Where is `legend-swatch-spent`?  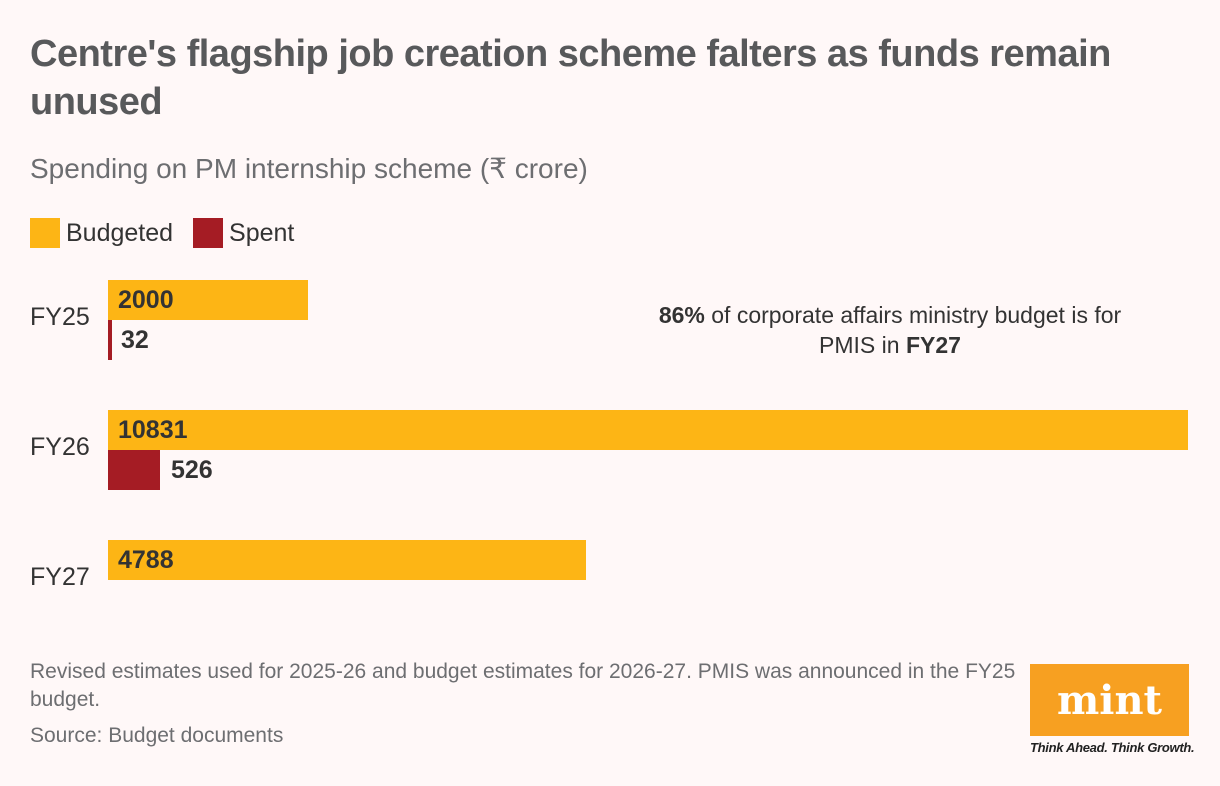
legend-swatch-spent is located at coordinates (208, 233).